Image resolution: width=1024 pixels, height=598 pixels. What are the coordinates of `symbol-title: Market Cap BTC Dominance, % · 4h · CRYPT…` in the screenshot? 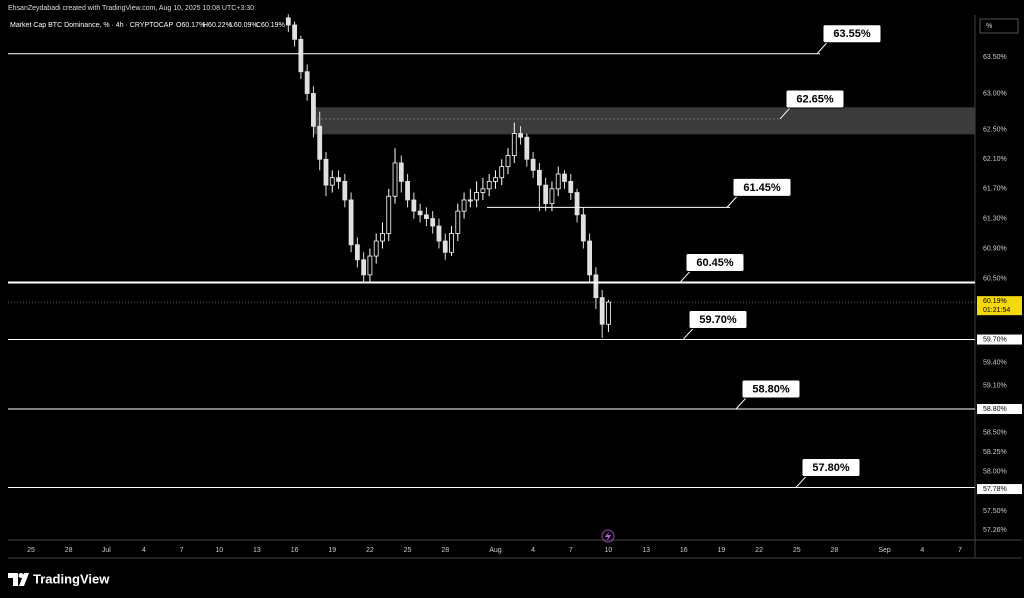 It's located at (91, 25).